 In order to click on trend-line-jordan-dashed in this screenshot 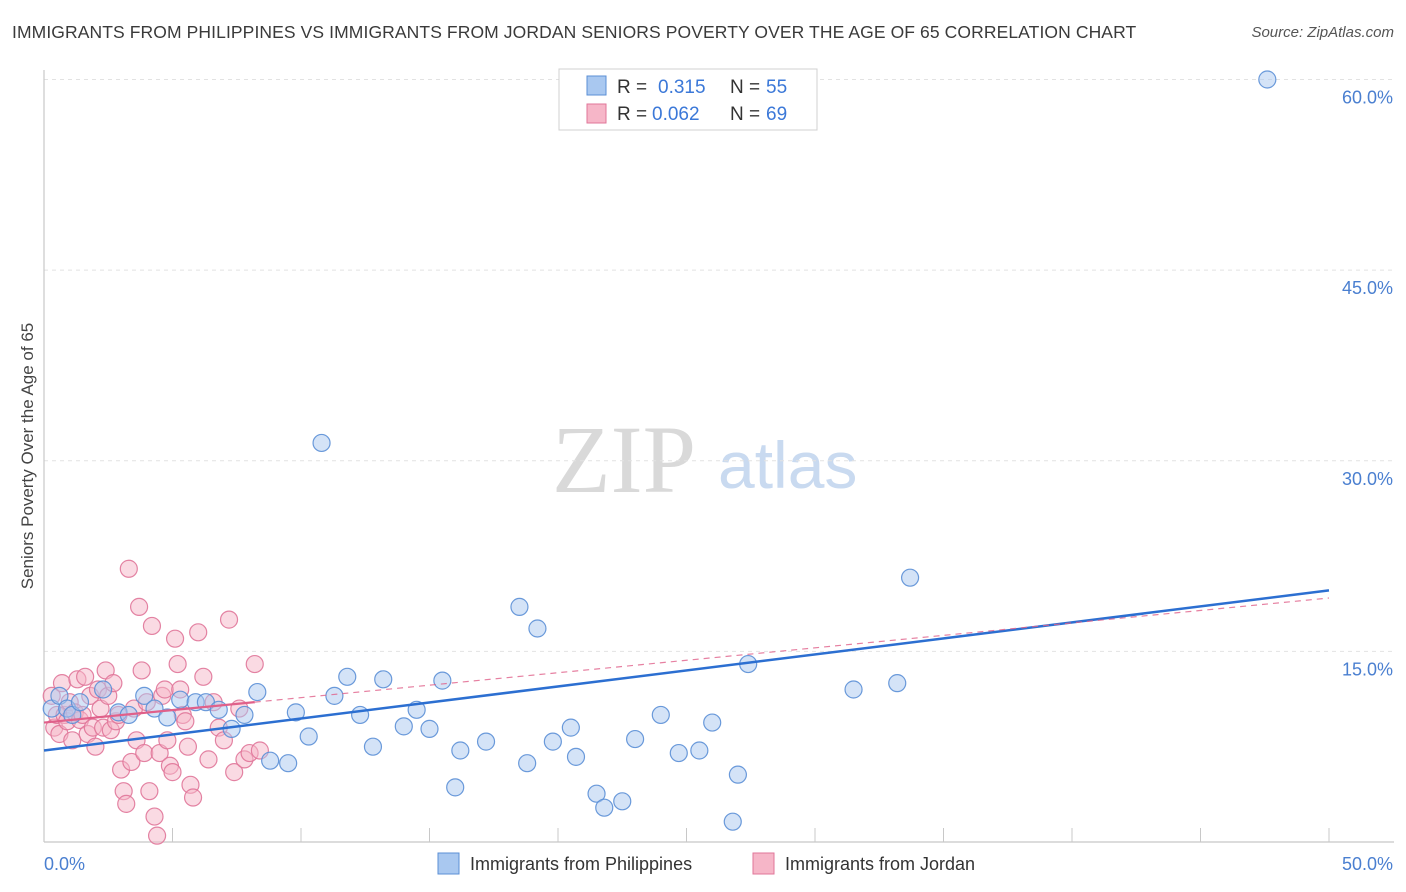, I will do `click(792, 650)`.